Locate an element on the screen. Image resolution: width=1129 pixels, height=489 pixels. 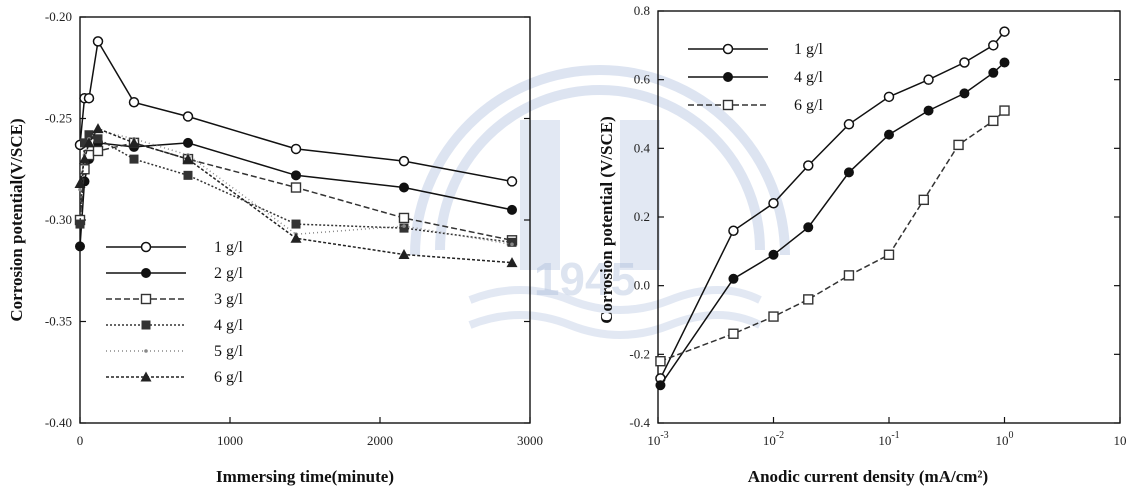
x-tick-label: 10⁻³ is located at coordinates (657, 439).